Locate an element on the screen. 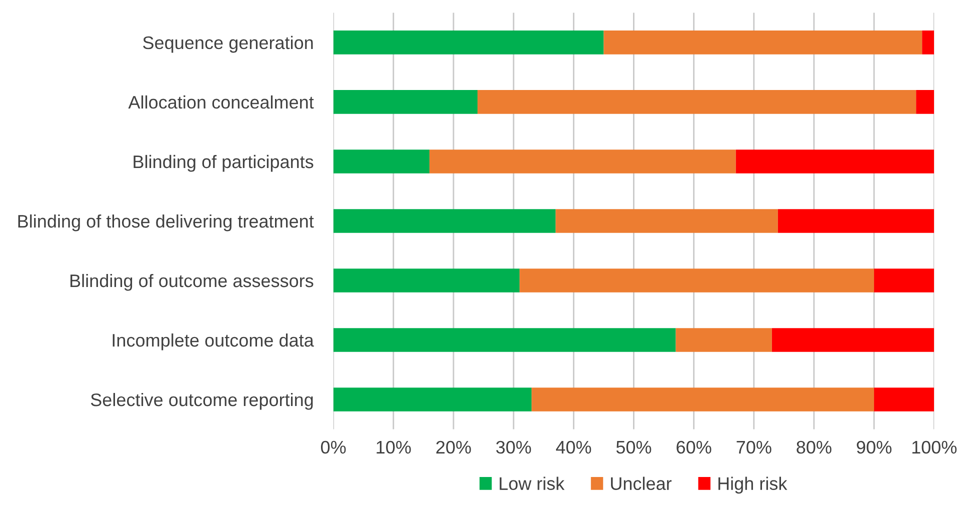 The width and height of the screenshot is (969, 508). y-tick-label: Blinding of outcome assessors is located at coordinates (192, 282).